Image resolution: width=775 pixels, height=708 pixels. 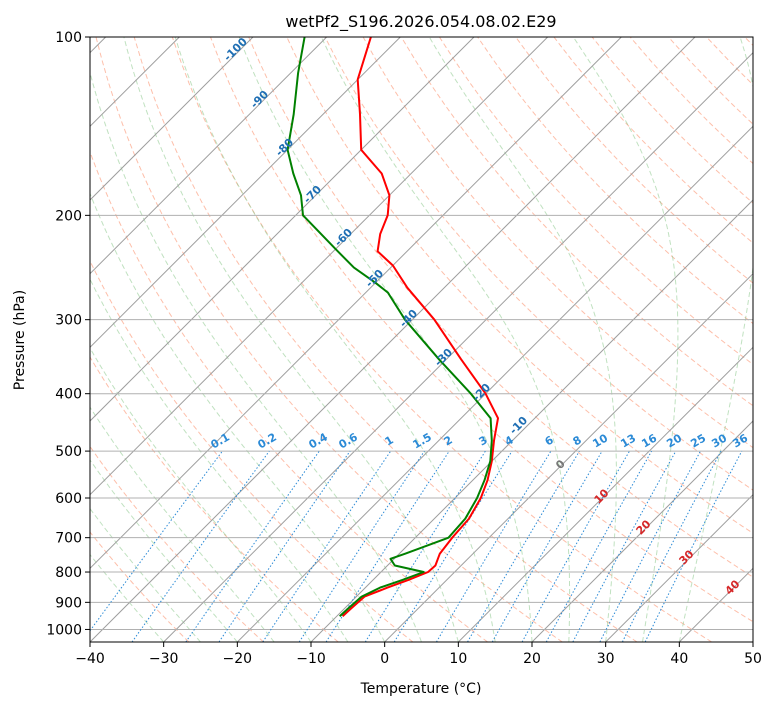 I want to click on y-axis-label: Pressure (hPa), so click(x=20, y=340).